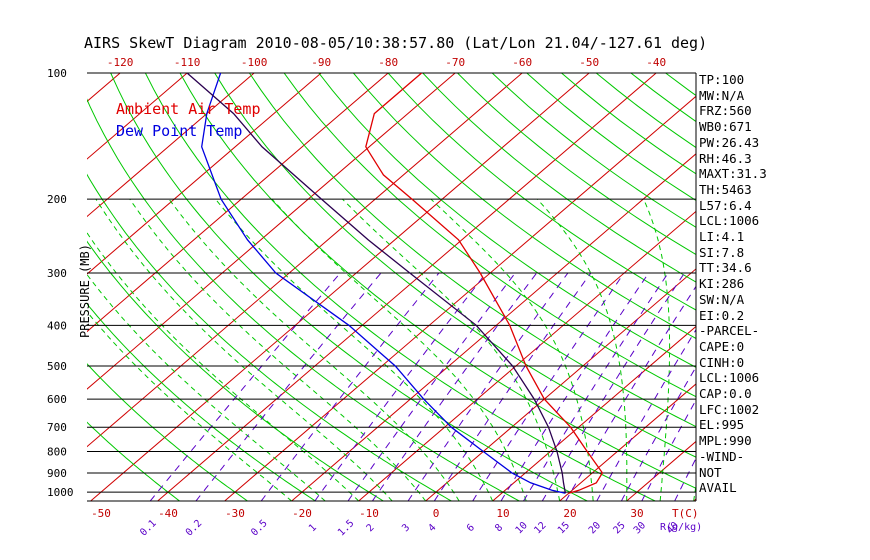 Image resolution: width=870 pixels, height=560 pixels. Describe the element at coordinates (148, 528) in the screenshot. I see `mixing-ratio-tick-label: 0.1` at that location.